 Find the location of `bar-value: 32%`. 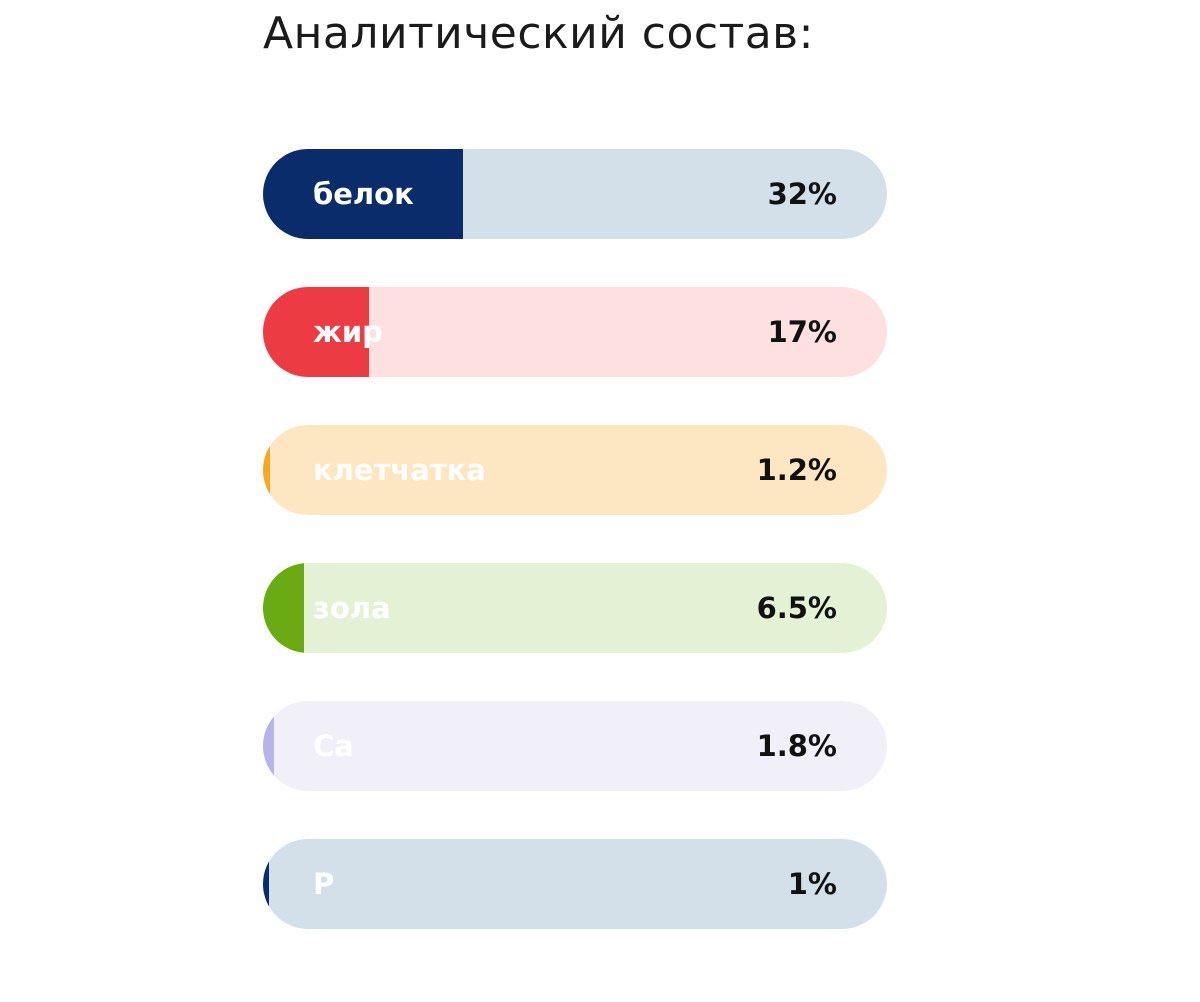

bar-value: 32% is located at coordinates (802, 194).